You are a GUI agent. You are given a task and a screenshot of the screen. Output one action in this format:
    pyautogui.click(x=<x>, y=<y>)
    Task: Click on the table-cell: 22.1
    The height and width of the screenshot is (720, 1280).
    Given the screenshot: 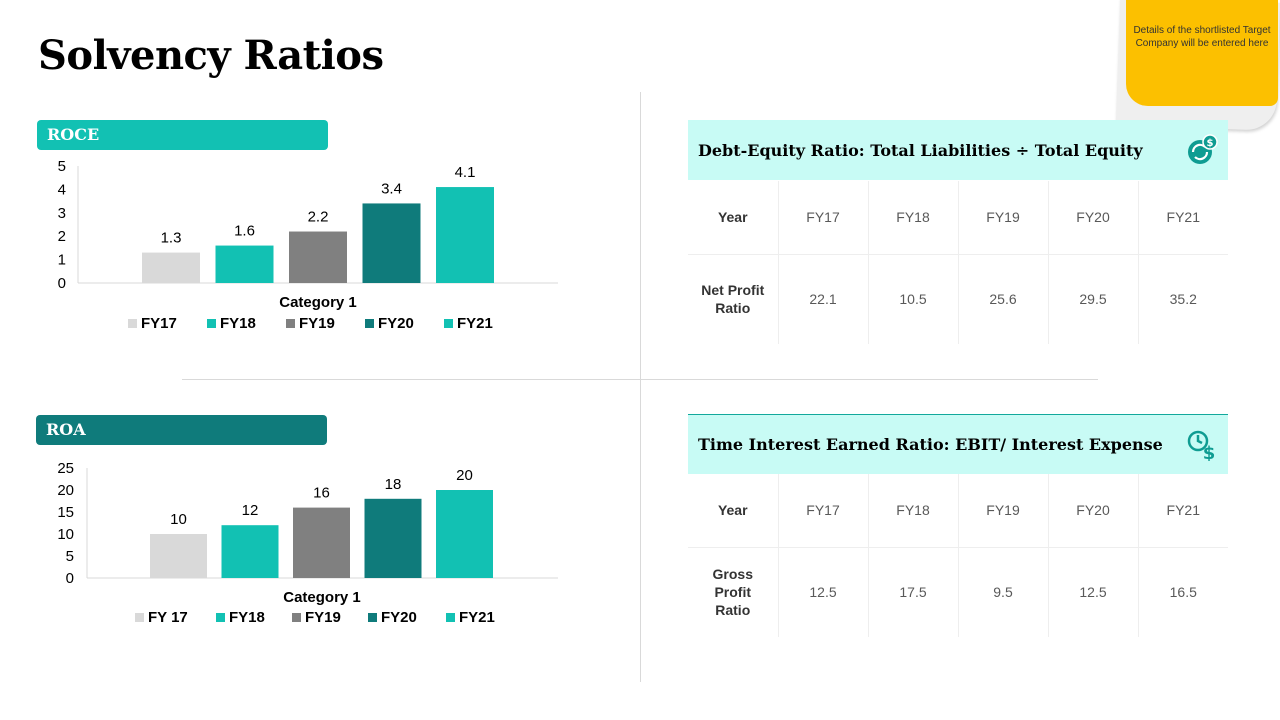 What is the action you would take?
    pyautogui.click(x=823, y=299)
    